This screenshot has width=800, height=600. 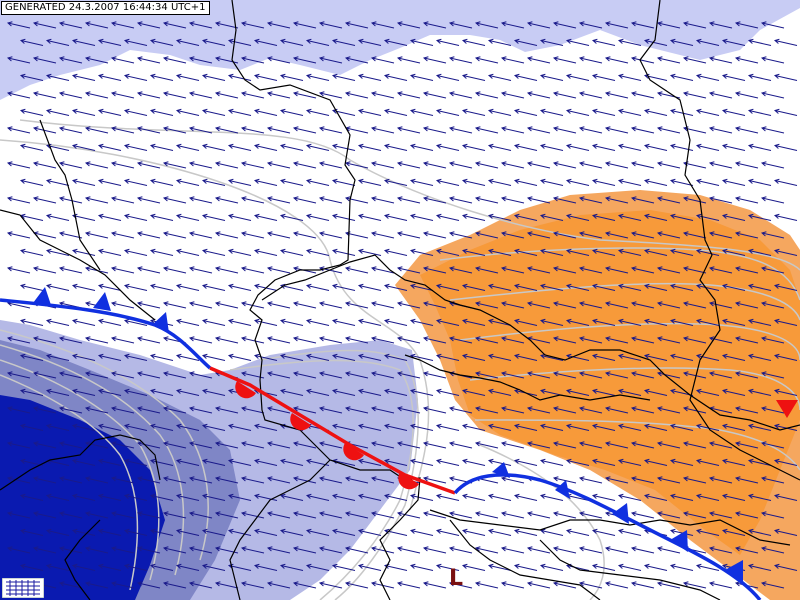 I want to click on legend-icon, so click(x=23, y=588).